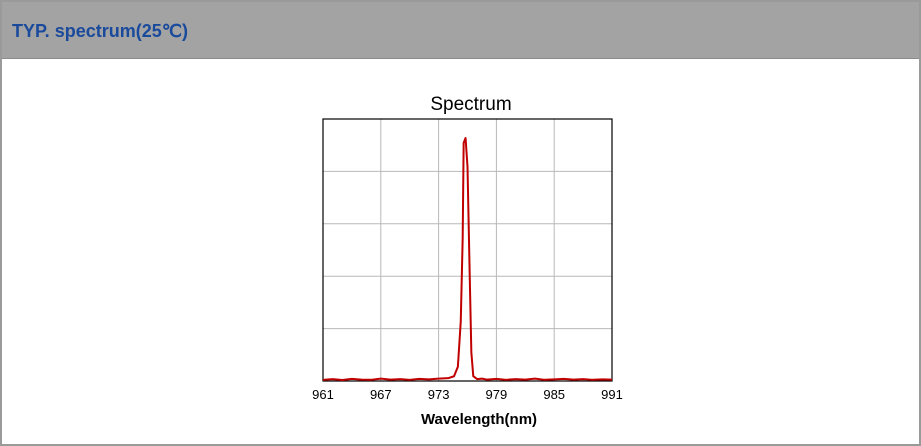  What do you see at coordinates (100, 31) in the screenshot?
I see `panel-title: TYP. spectrum(25℃)` at bounding box center [100, 31].